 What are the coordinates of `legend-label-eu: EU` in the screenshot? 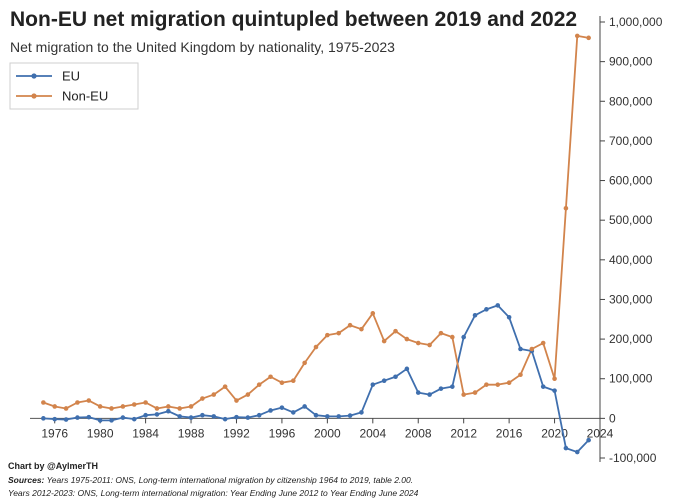 It's located at (71, 76).